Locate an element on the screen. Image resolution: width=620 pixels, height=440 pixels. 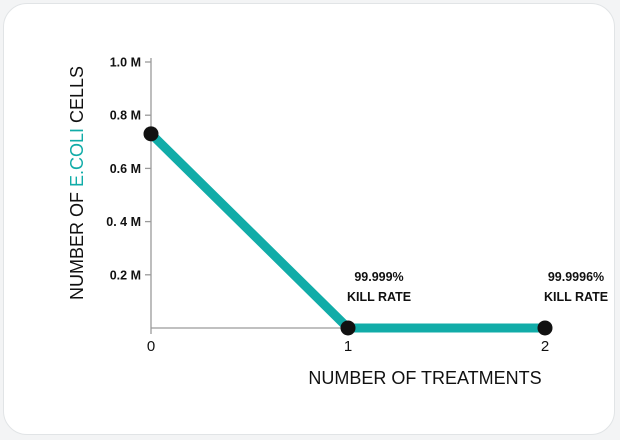
y-tick-label: 0.2 M is located at coordinates (125, 275).